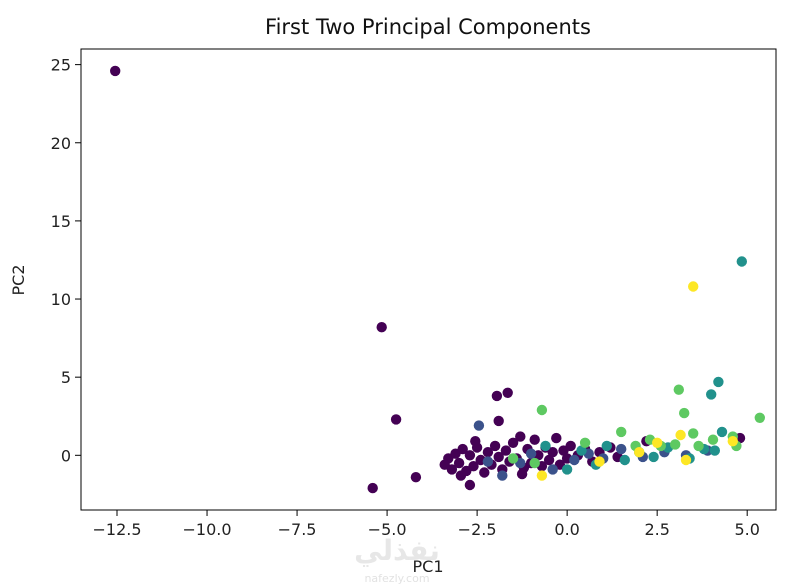 The image size is (792, 587). Describe the element at coordinates (428, 566) in the screenshot. I see `x-axis-label: PC1` at that location.